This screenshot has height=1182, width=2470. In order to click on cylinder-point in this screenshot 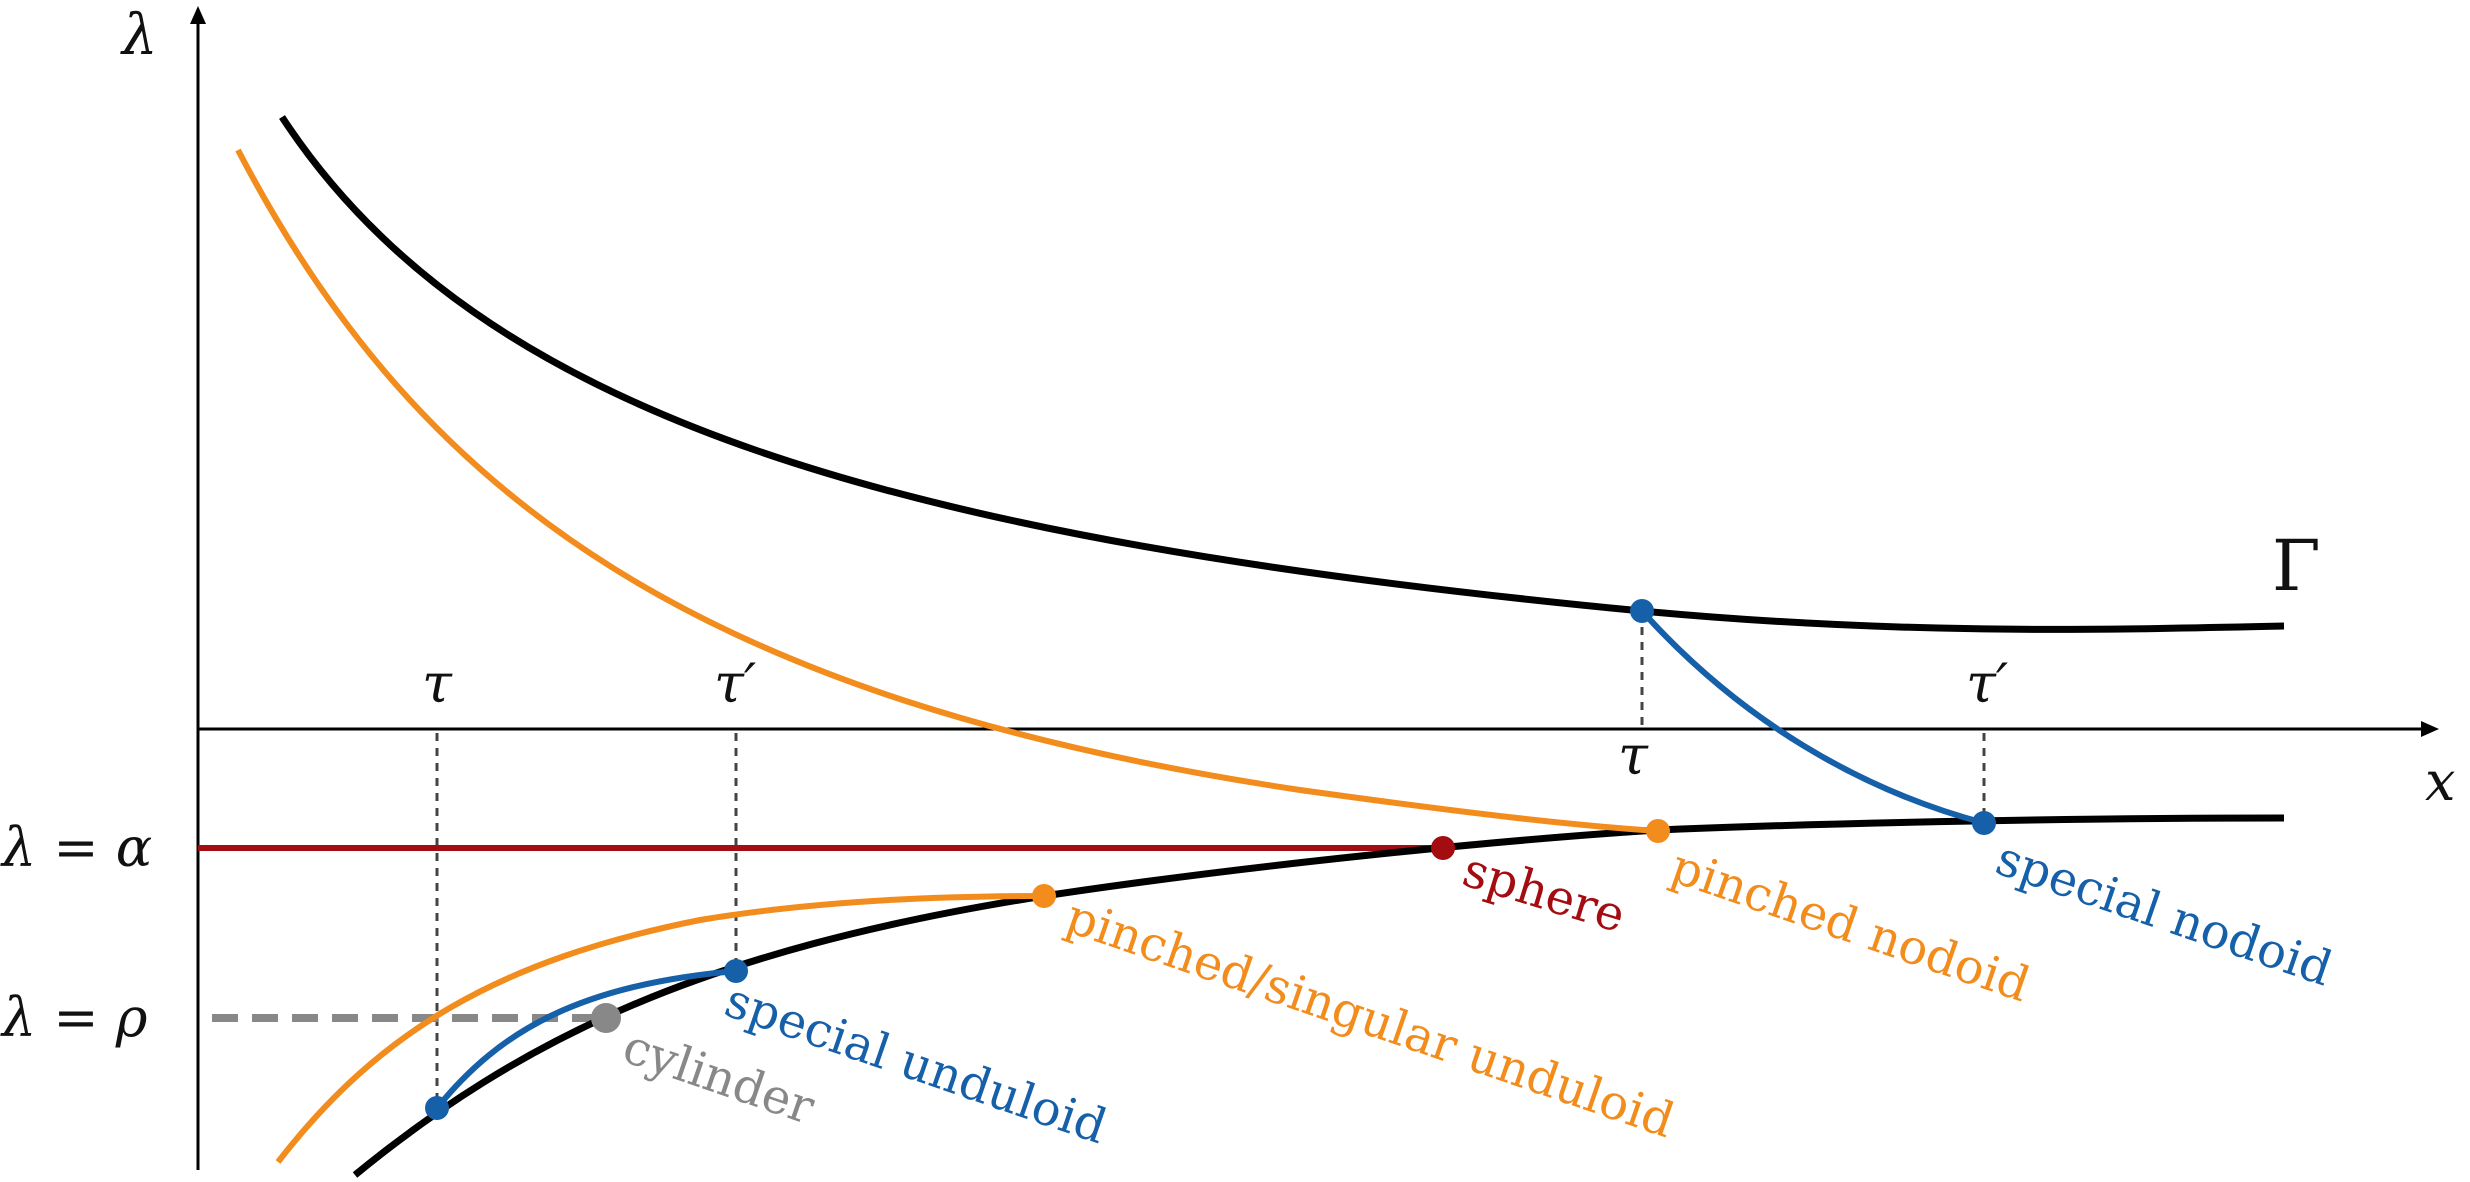, I will do `click(606, 1018)`.